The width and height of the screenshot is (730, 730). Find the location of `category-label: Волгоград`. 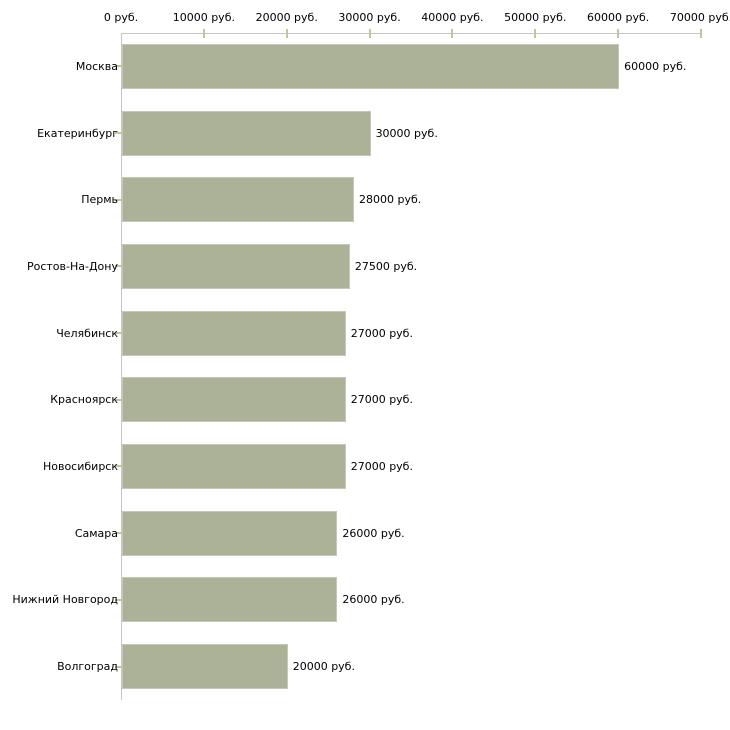

category-label: Волгоград is located at coordinates (87, 667).